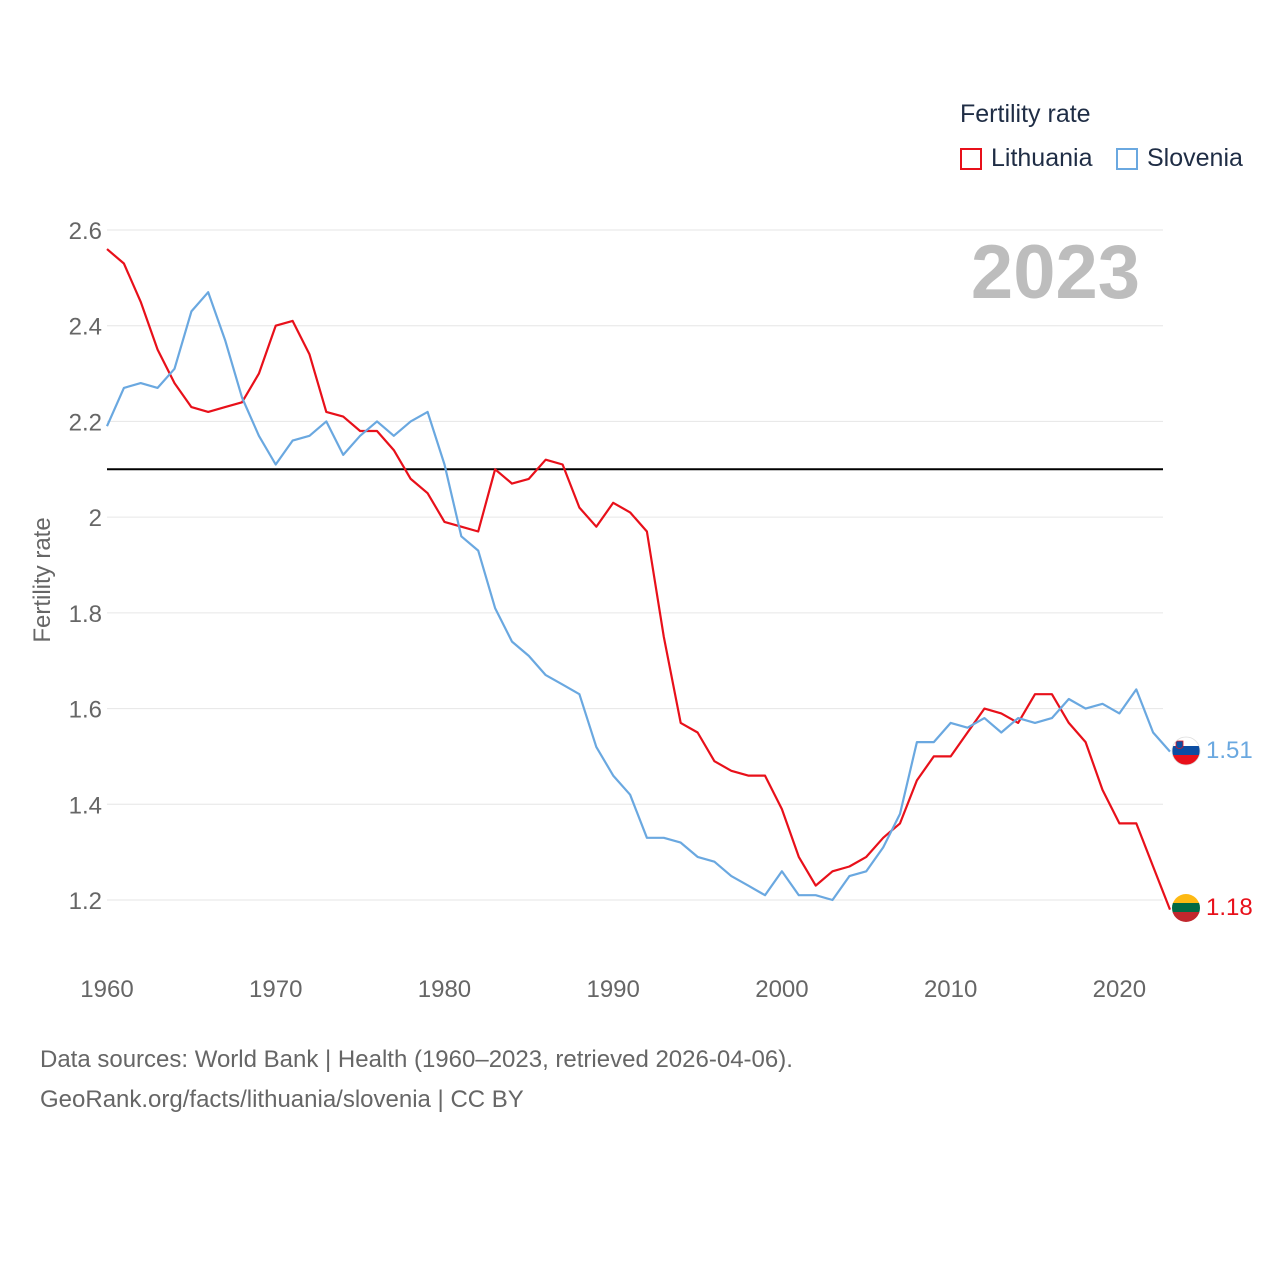  I want to click on legend-title: Fertility rate, so click(1025, 114).